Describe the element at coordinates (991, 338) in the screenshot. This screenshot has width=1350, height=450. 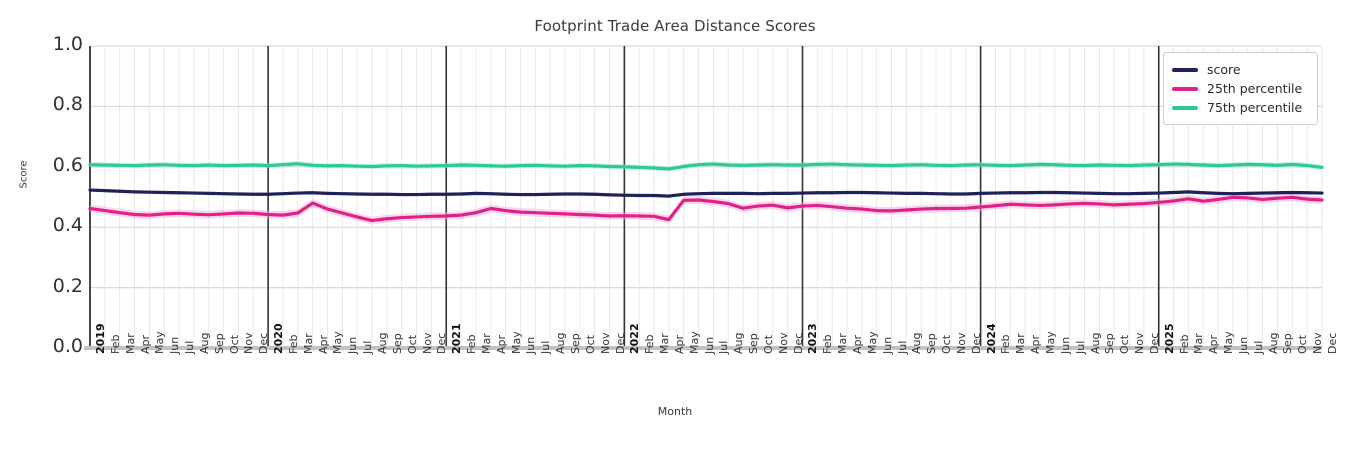
I see `x-tick-label-year: 2024` at that location.